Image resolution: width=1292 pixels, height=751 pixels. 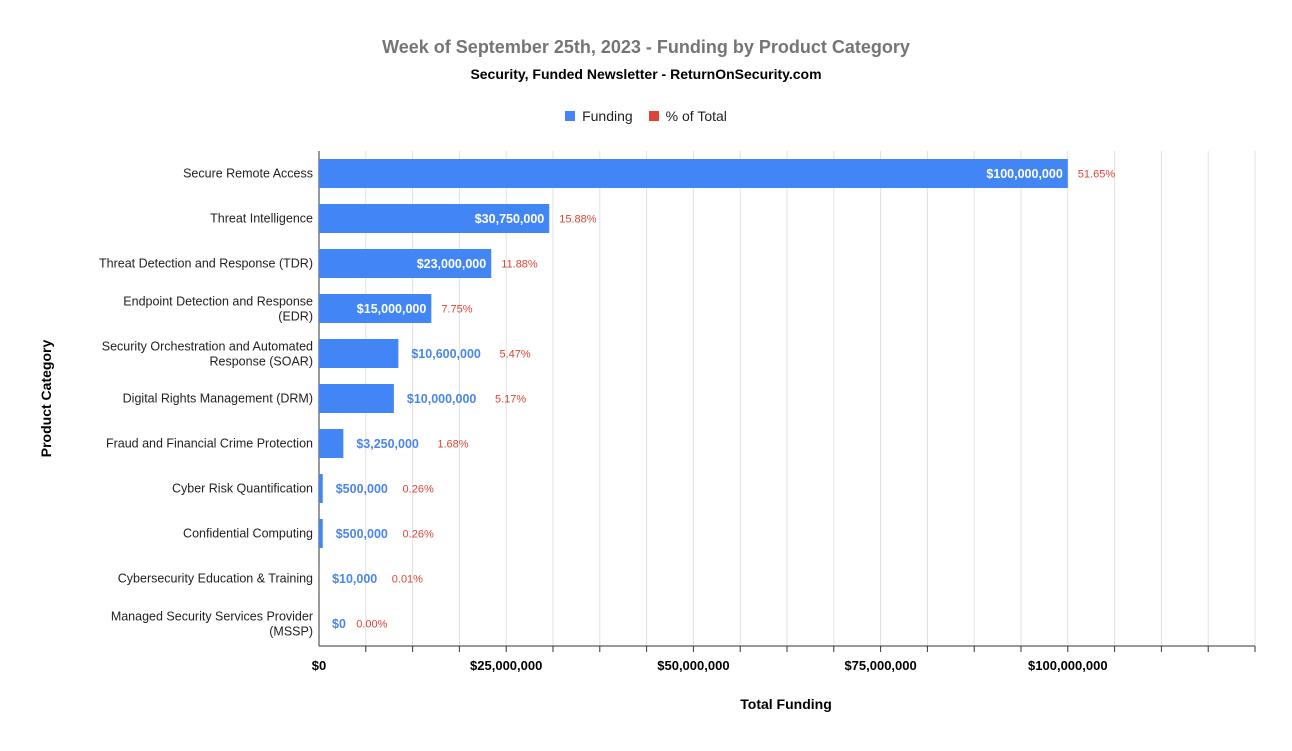 What do you see at coordinates (248, 534) in the screenshot?
I see `category-label: Confidential Computing` at bounding box center [248, 534].